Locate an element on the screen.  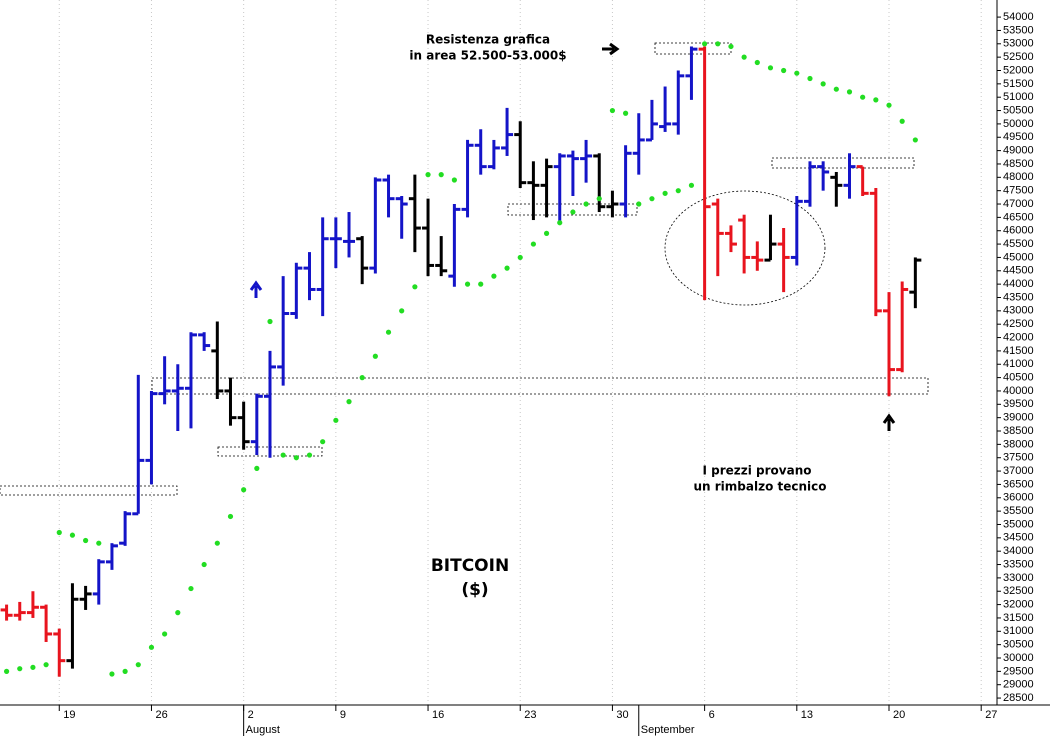
y-tick-label: 37500 is located at coordinates (1018, 458).